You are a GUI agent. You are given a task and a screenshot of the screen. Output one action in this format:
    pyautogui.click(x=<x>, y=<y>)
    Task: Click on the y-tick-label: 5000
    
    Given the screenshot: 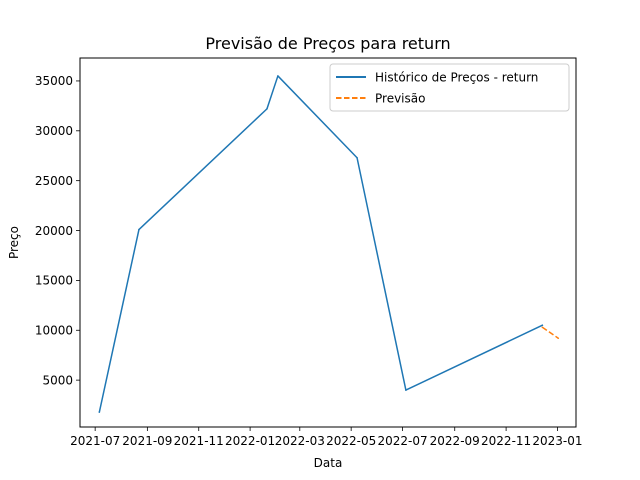 What is the action you would take?
    pyautogui.click(x=57, y=380)
    